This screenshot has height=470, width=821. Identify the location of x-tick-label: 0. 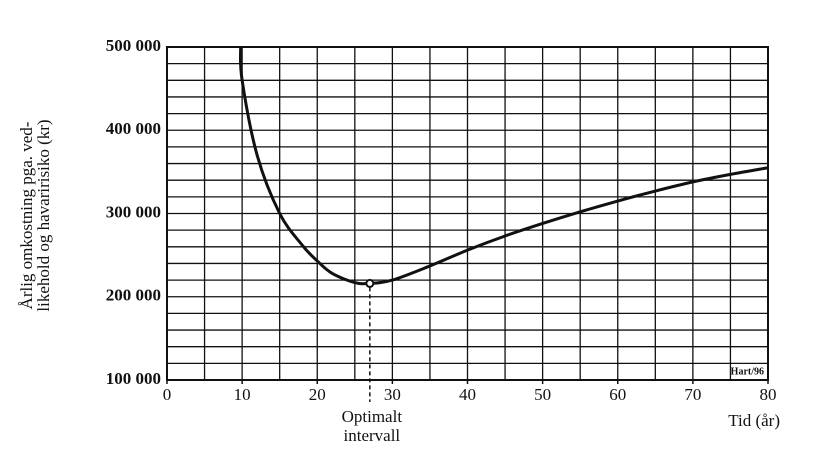
(167, 394).